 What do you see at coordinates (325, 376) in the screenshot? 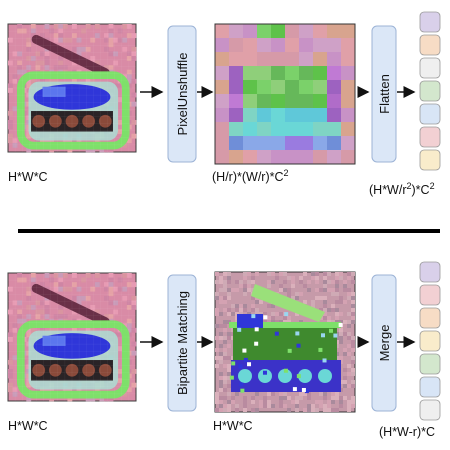
I see `matched-wheel` at bounding box center [325, 376].